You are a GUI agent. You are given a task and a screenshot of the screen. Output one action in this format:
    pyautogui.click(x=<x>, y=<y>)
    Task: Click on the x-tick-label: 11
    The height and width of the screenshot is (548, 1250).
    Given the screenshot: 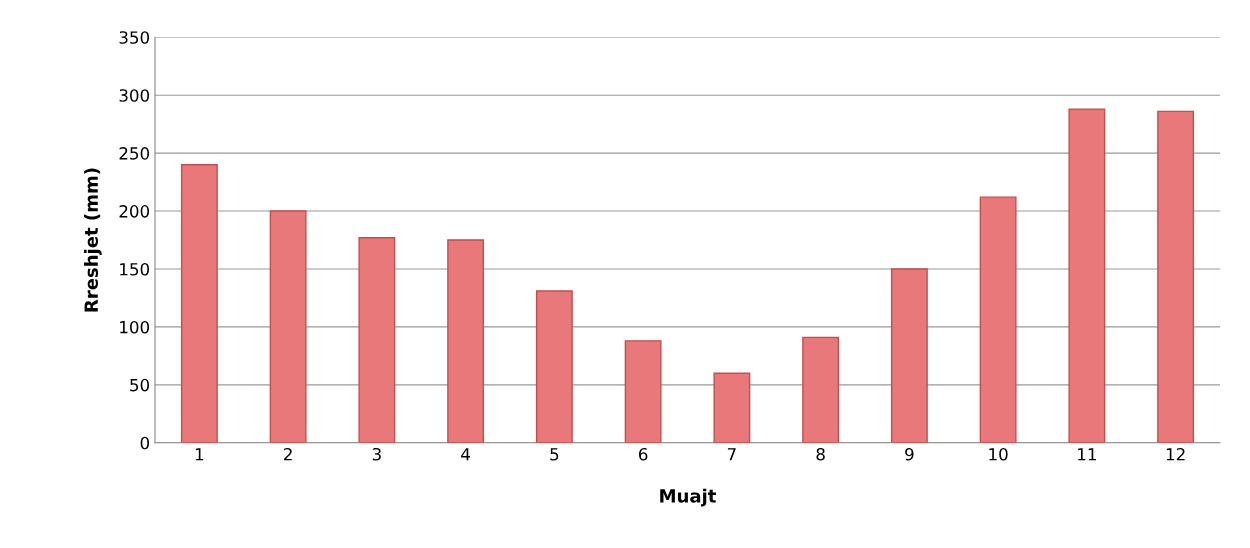 What is the action you would take?
    pyautogui.click(x=1087, y=454)
    